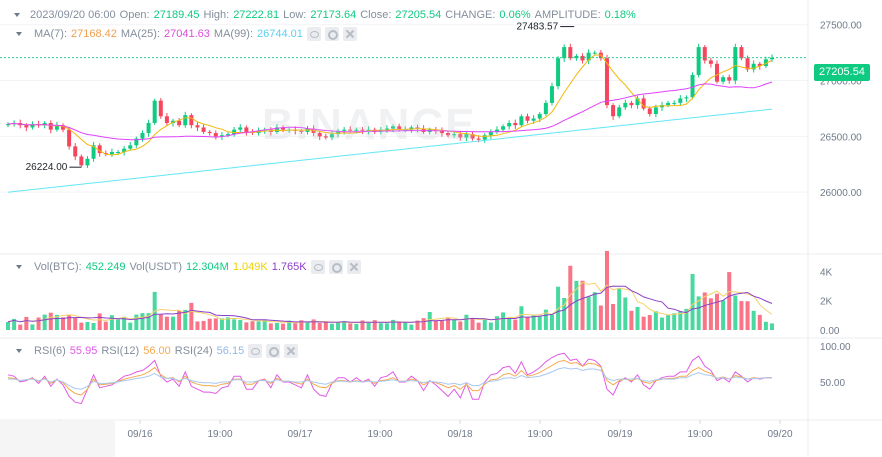  Describe the element at coordinates (139, 434) in the screenshot. I see `x-tick-label: 09/16` at that location.